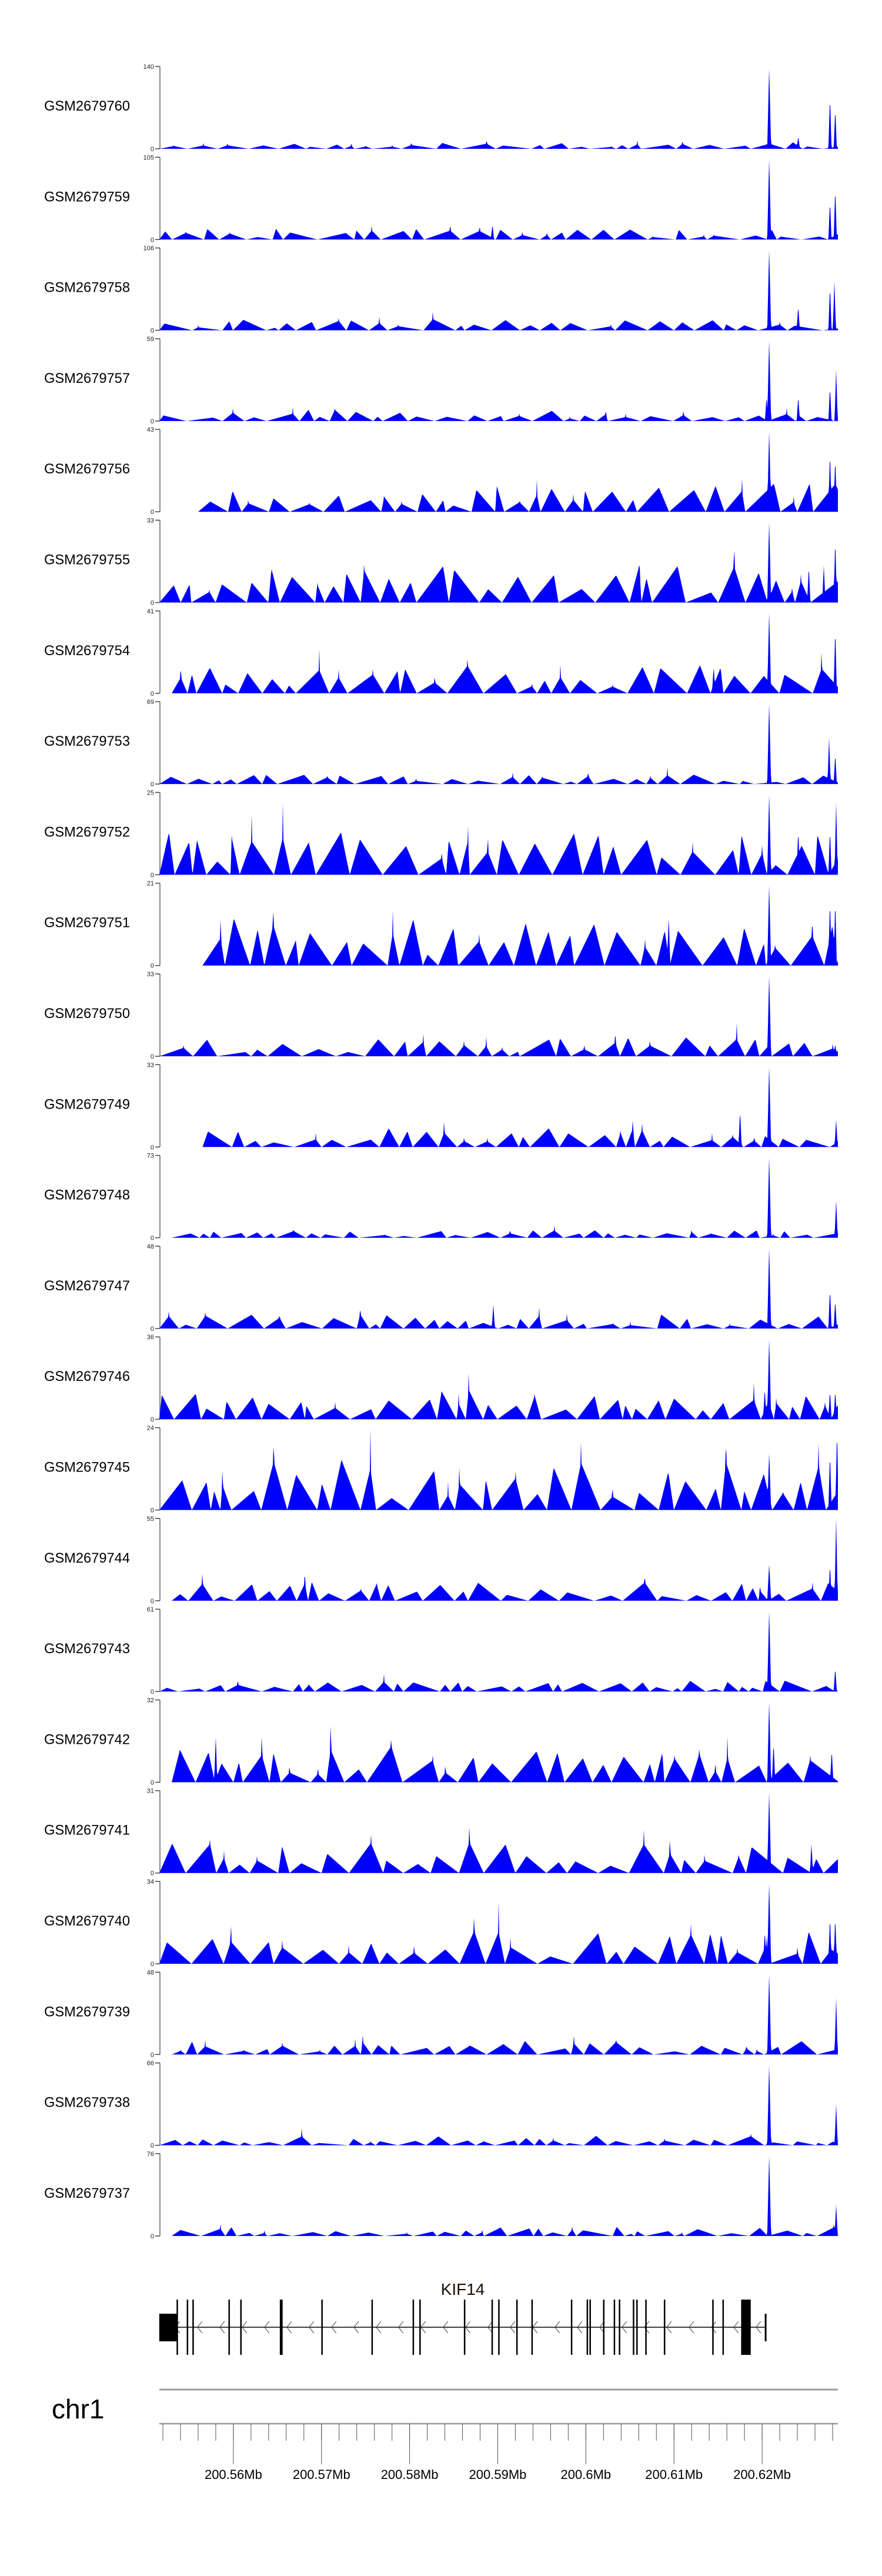 Image resolution: width=882 pixels, height=2576 pixels. Describe the element at coordinates (150, 1791) in the screenshot. I see `y-tick-label-max: 31` at that location.